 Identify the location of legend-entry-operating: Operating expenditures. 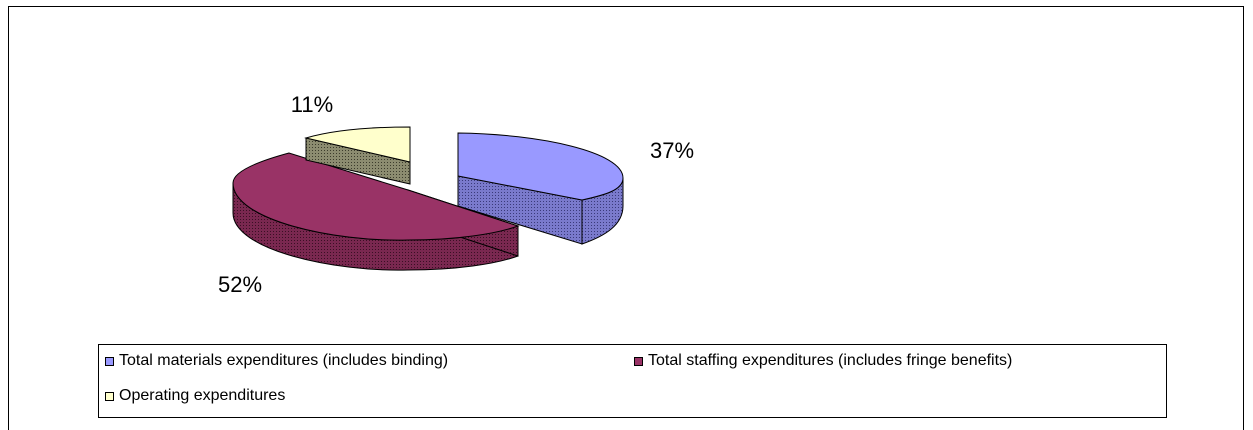
(195, 396).